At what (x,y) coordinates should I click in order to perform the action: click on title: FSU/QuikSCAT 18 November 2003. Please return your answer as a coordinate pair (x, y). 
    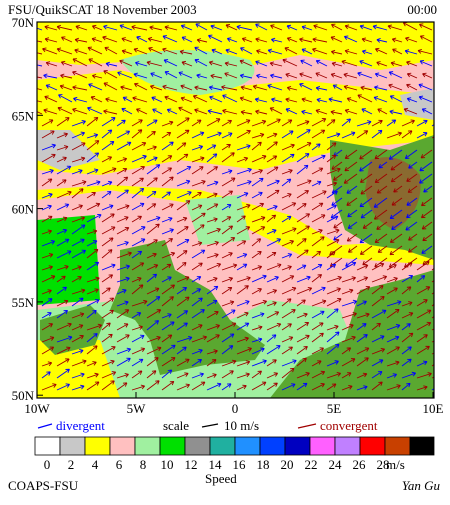
    Looking at the image, I should click on (102, 9).